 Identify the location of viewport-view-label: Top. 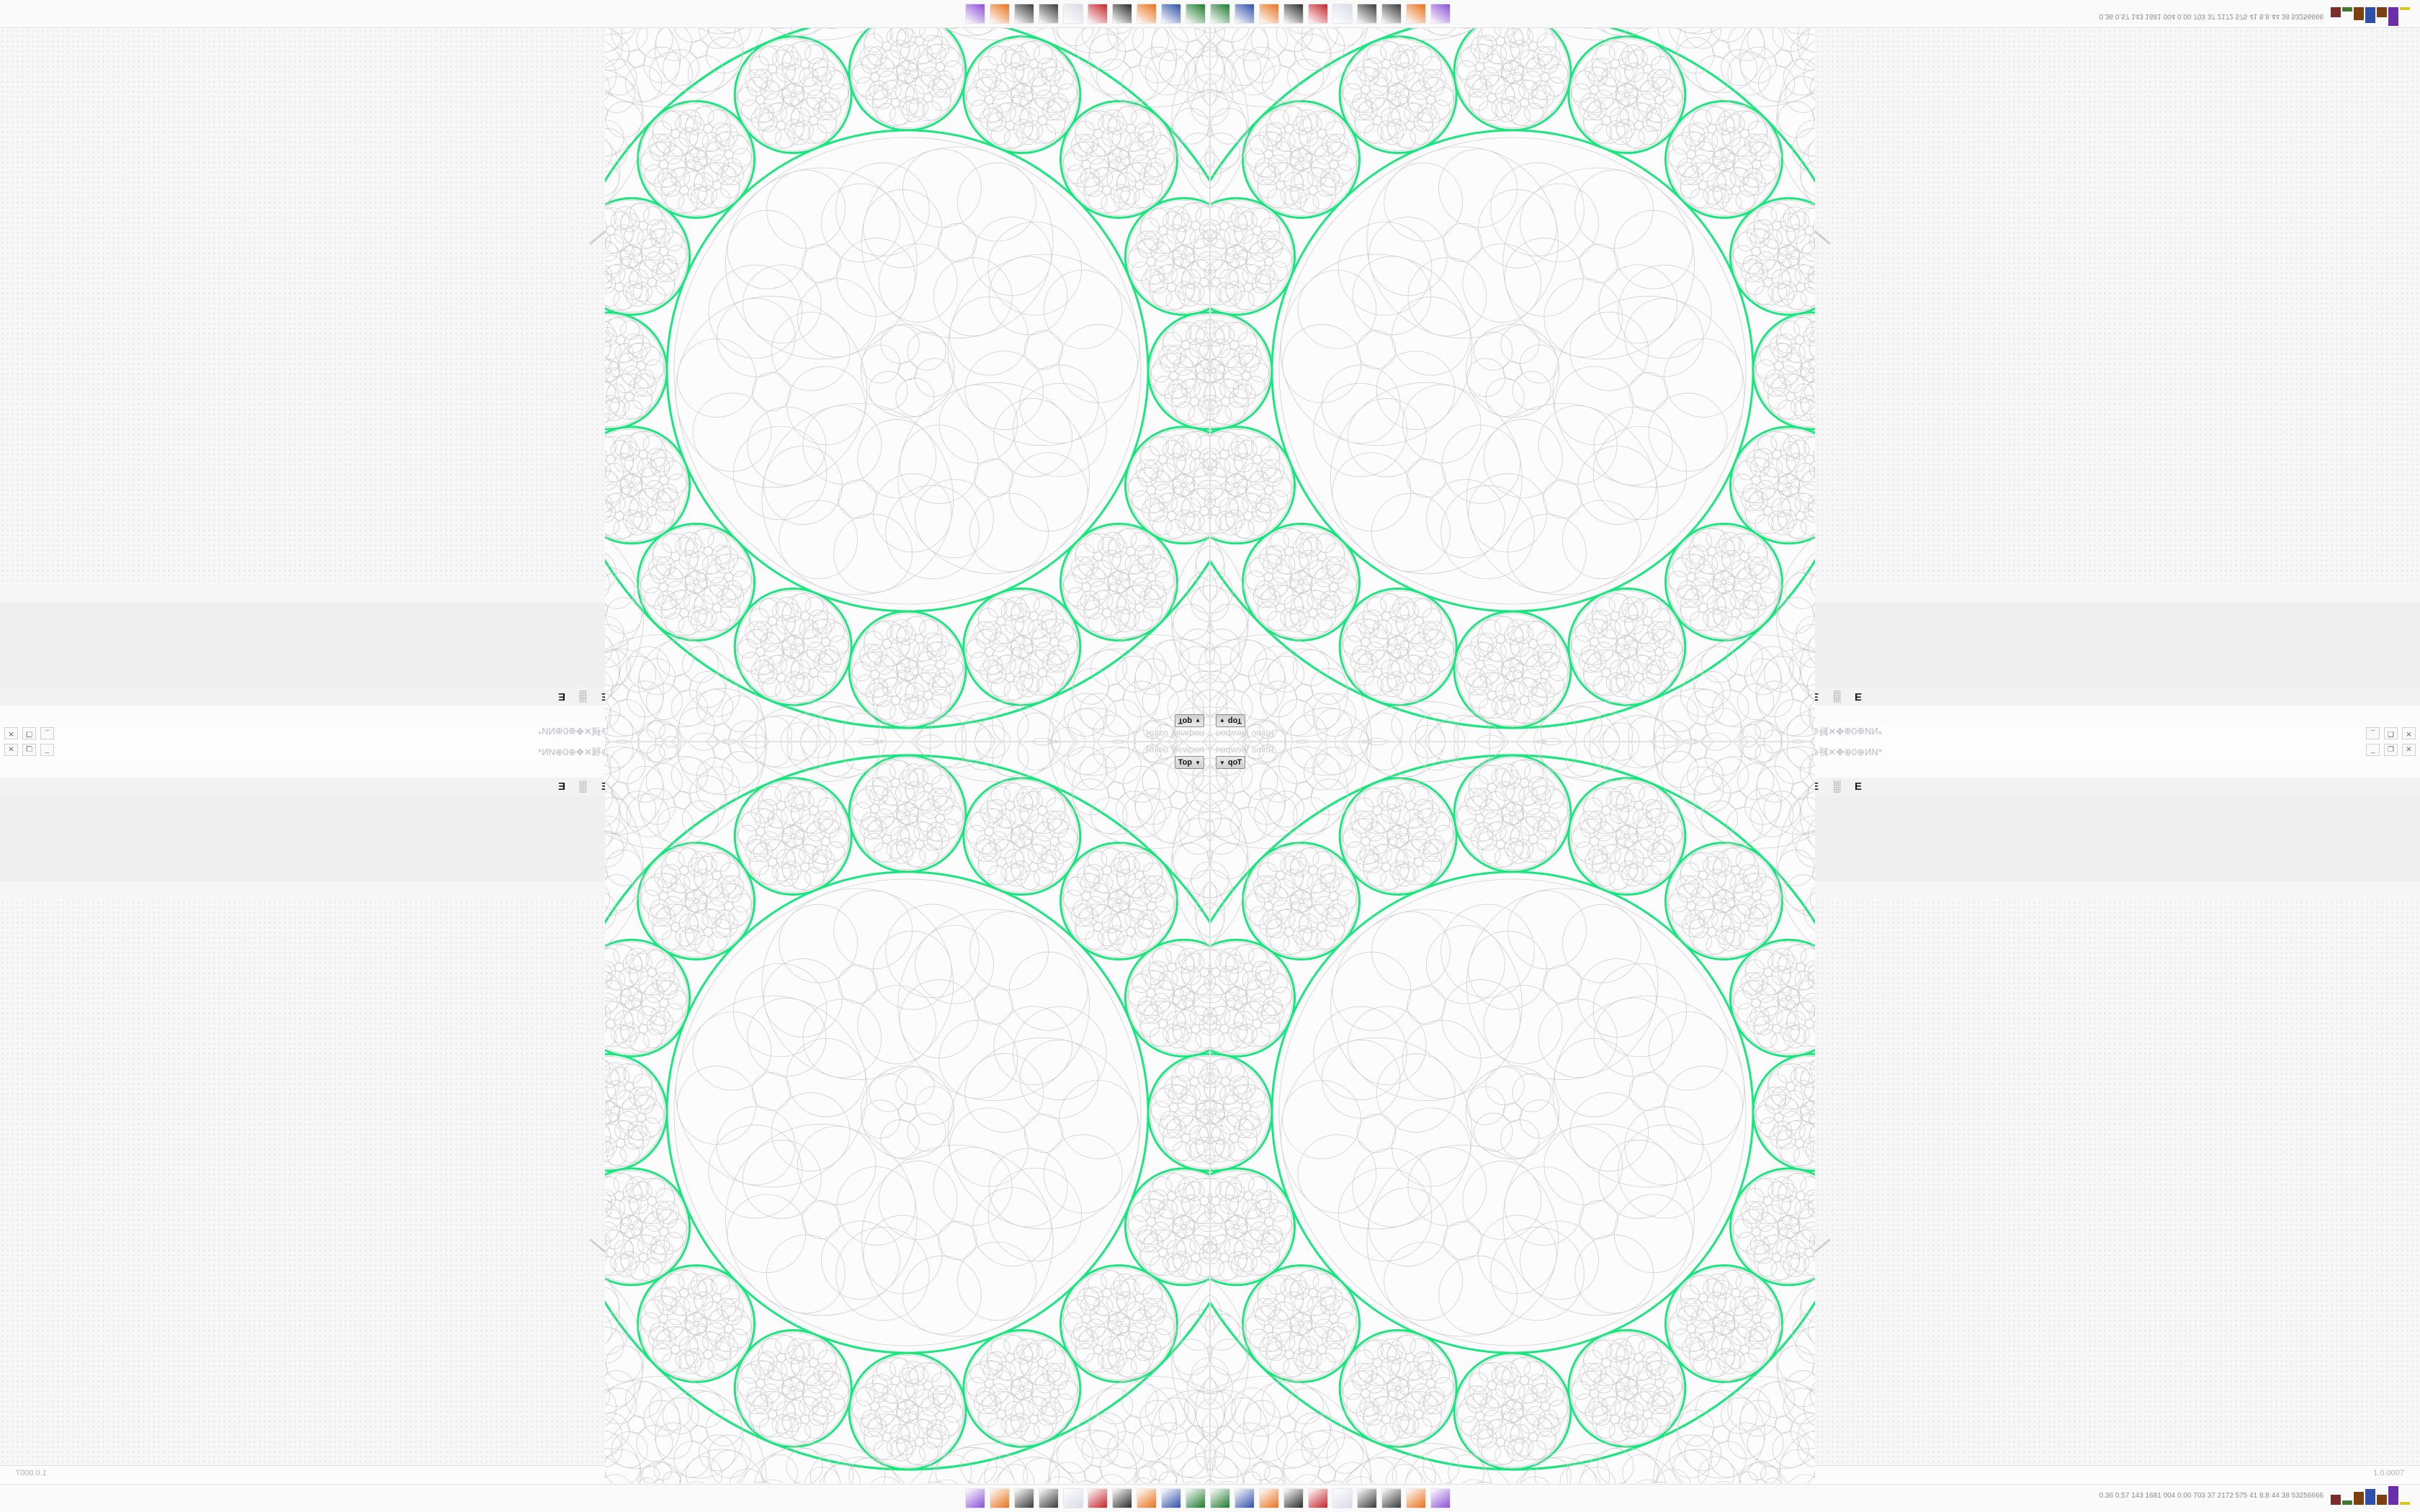
(1185, 721).